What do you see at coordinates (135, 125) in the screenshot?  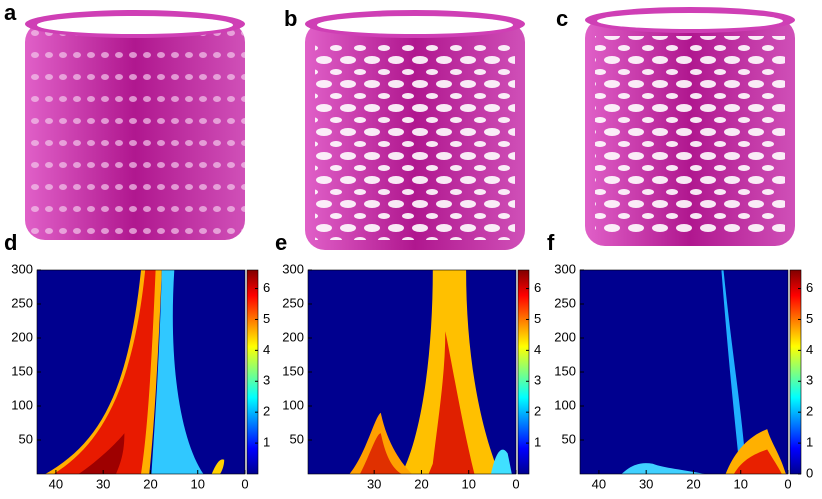 I see `render-a` at bounding box center [135, 125].